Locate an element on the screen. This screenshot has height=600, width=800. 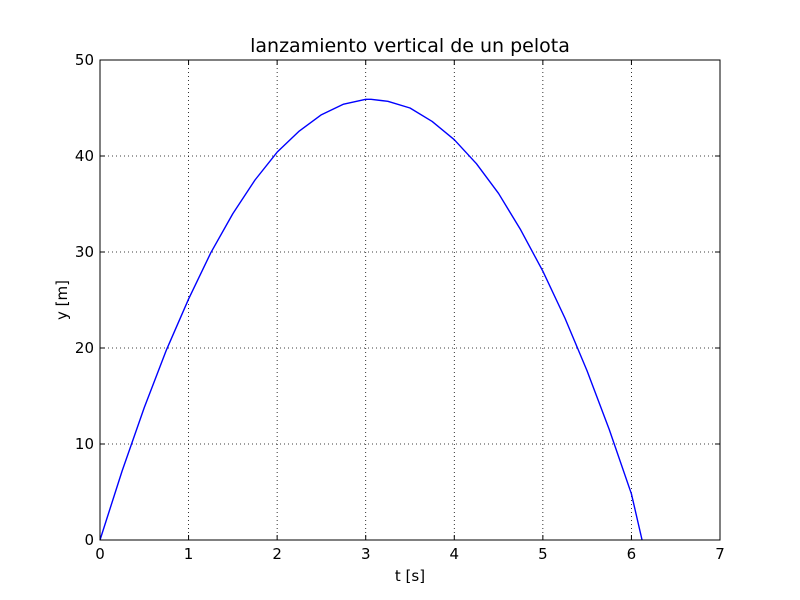
x-tick-label: 1 is located at coordinates (189, 554).